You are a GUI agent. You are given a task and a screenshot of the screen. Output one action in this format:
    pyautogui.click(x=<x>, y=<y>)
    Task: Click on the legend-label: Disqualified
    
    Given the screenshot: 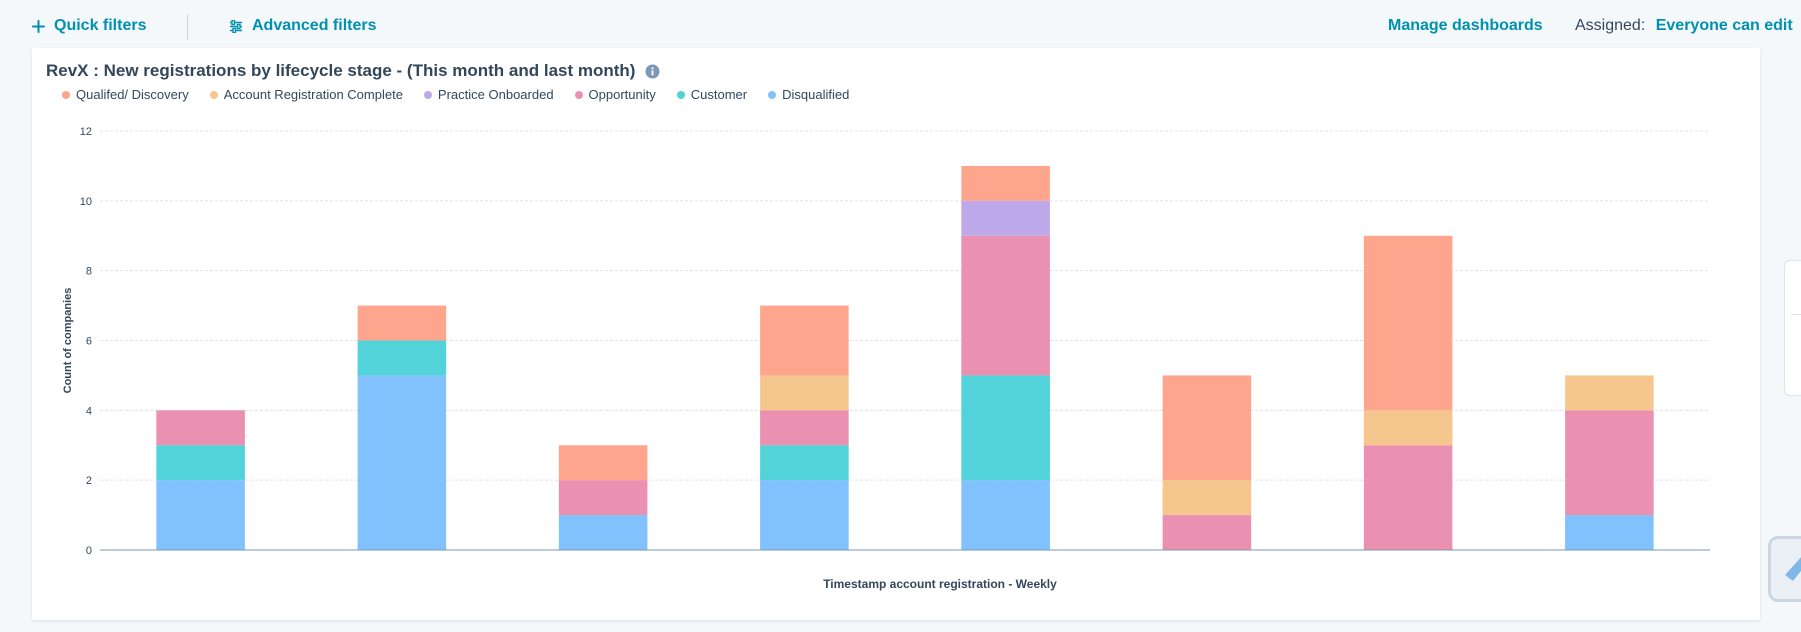 What is the action you would take?
    pyautogui.click(x=816, y=94)
    